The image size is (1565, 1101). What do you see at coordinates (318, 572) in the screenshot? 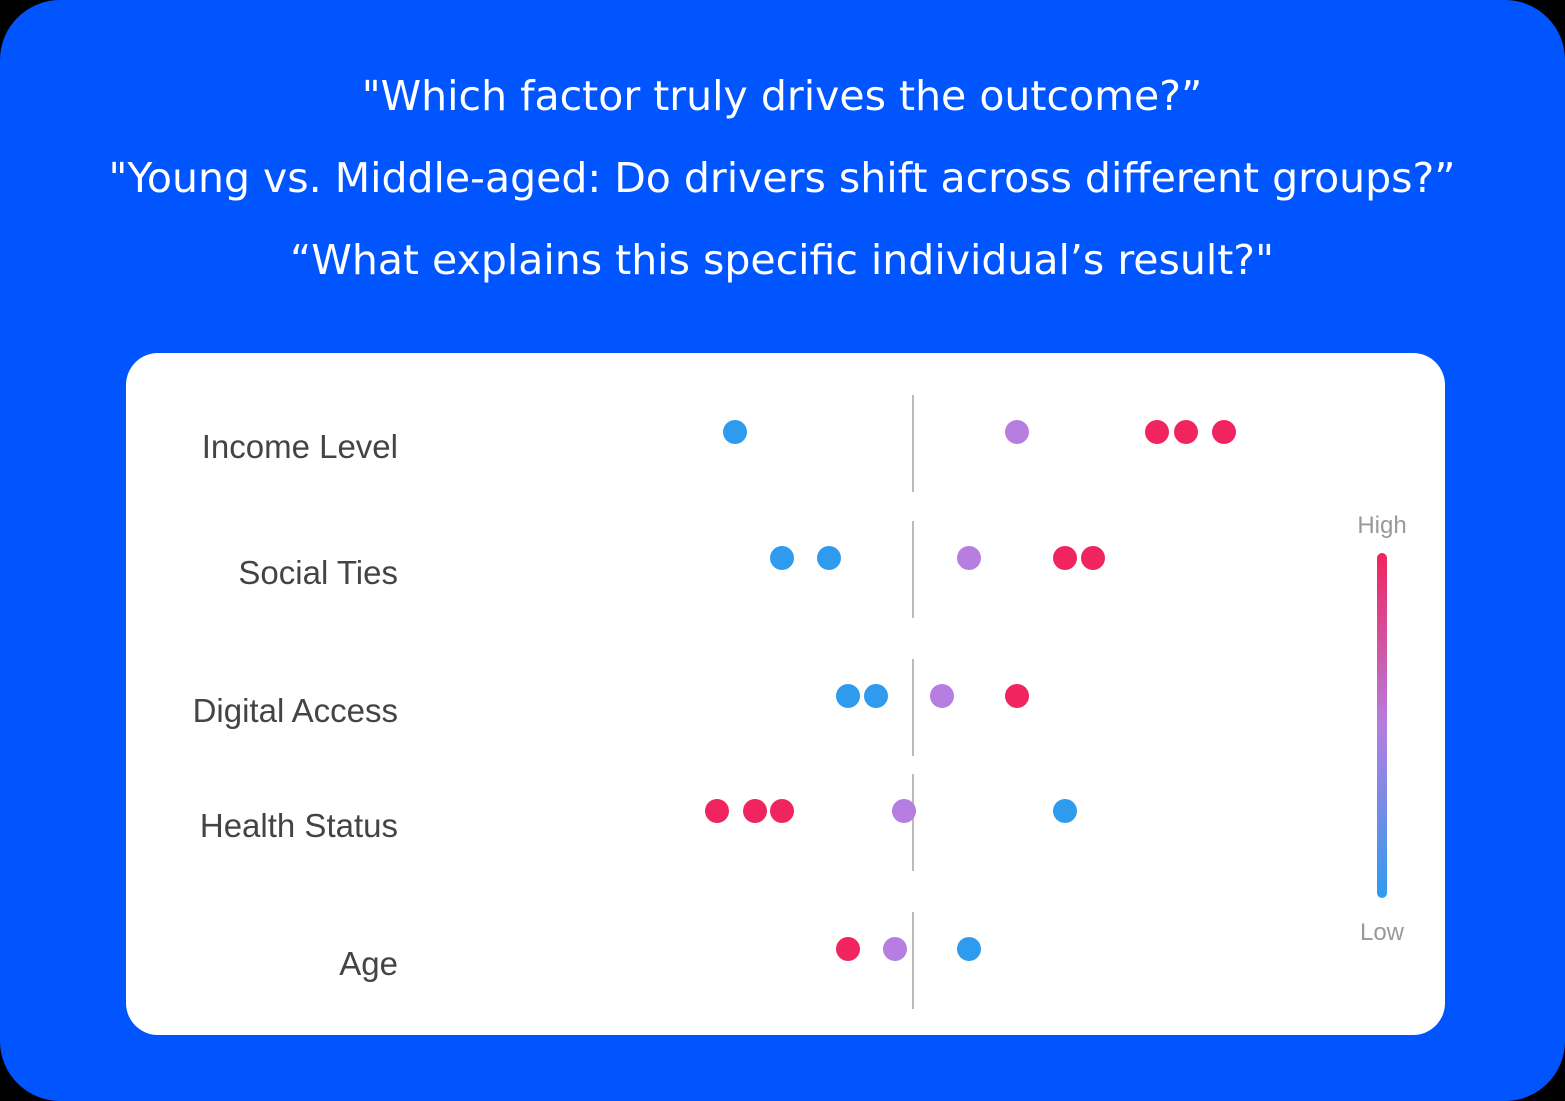
I see `row-label: Social Ties` at bounding box center [318, 572].